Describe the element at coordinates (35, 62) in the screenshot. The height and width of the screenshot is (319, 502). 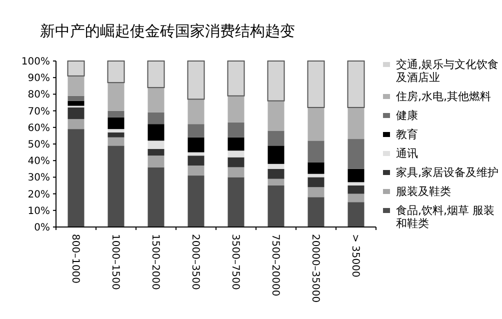
I see `y-tick-label: 100%` at that location.